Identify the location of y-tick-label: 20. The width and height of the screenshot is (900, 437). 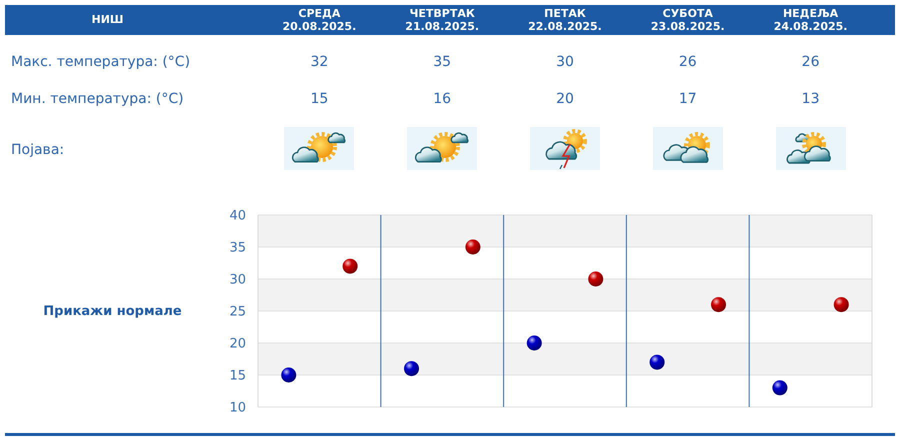
(237, 344).